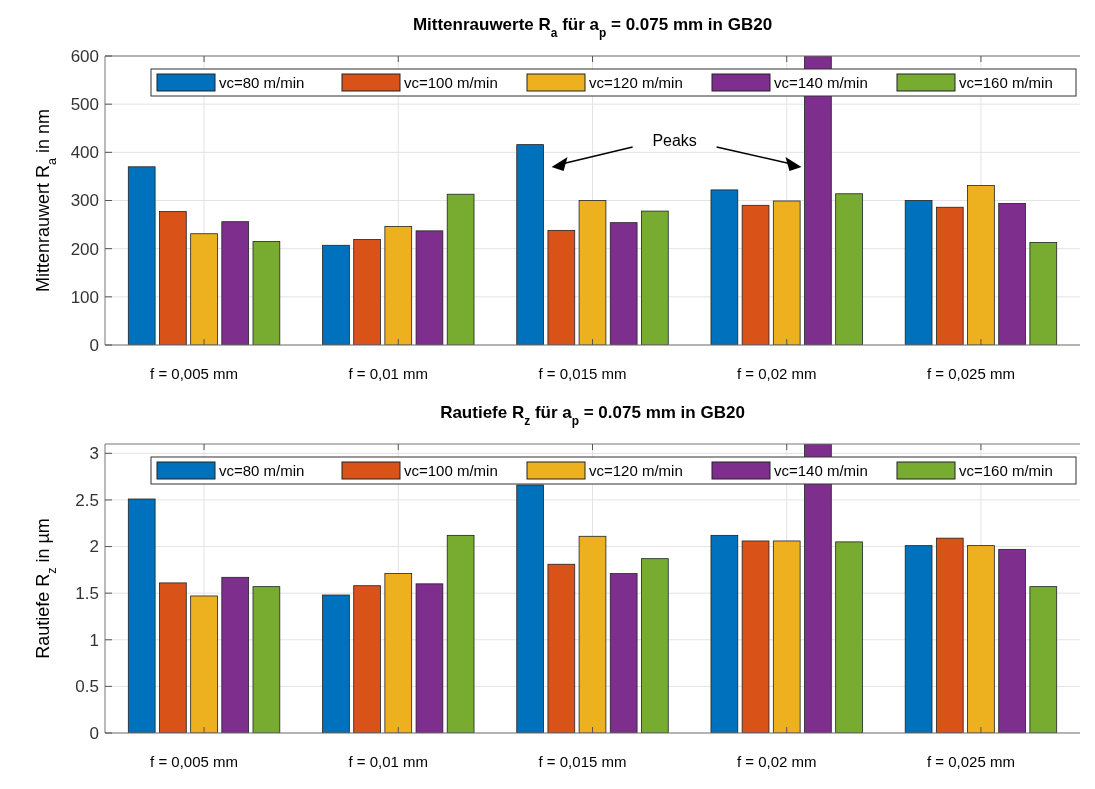 This screenshot has width=1095, height=789. What do you see at coordinates (84, 201) in the screenshot?
I see `y-tick-label: 300` at bounding box center [84, 201].